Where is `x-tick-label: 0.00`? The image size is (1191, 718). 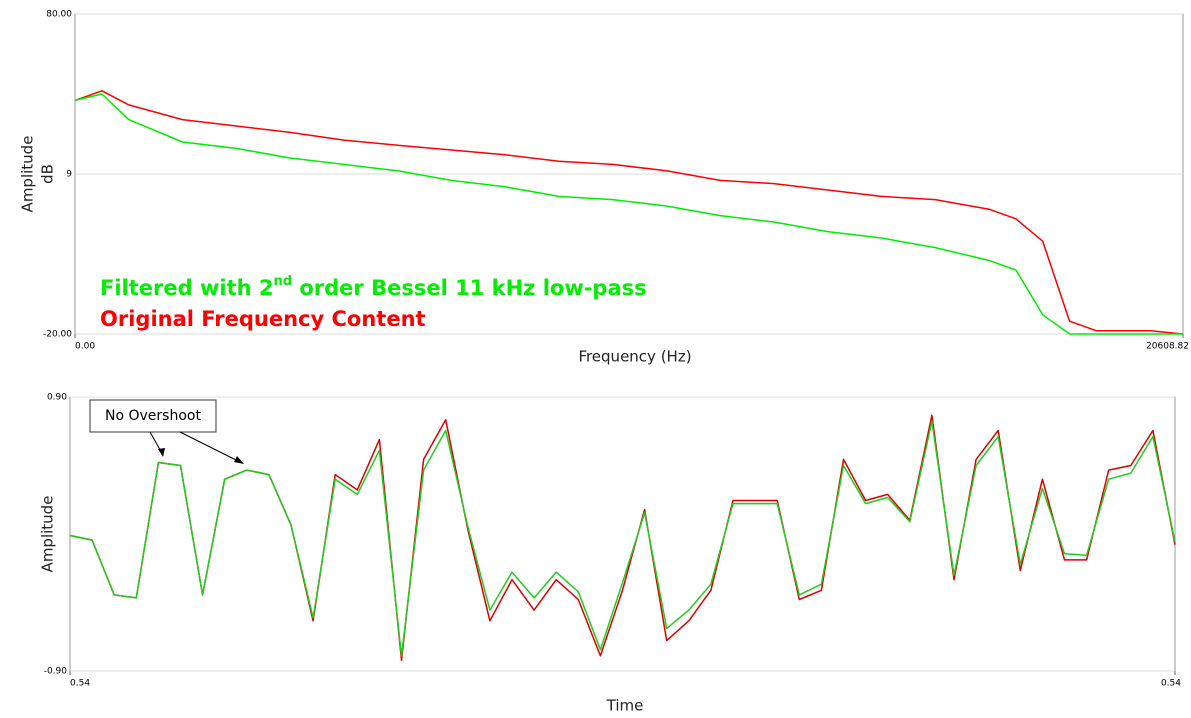 x-tick-label: 0.00 is located at coordinates (85, 347).